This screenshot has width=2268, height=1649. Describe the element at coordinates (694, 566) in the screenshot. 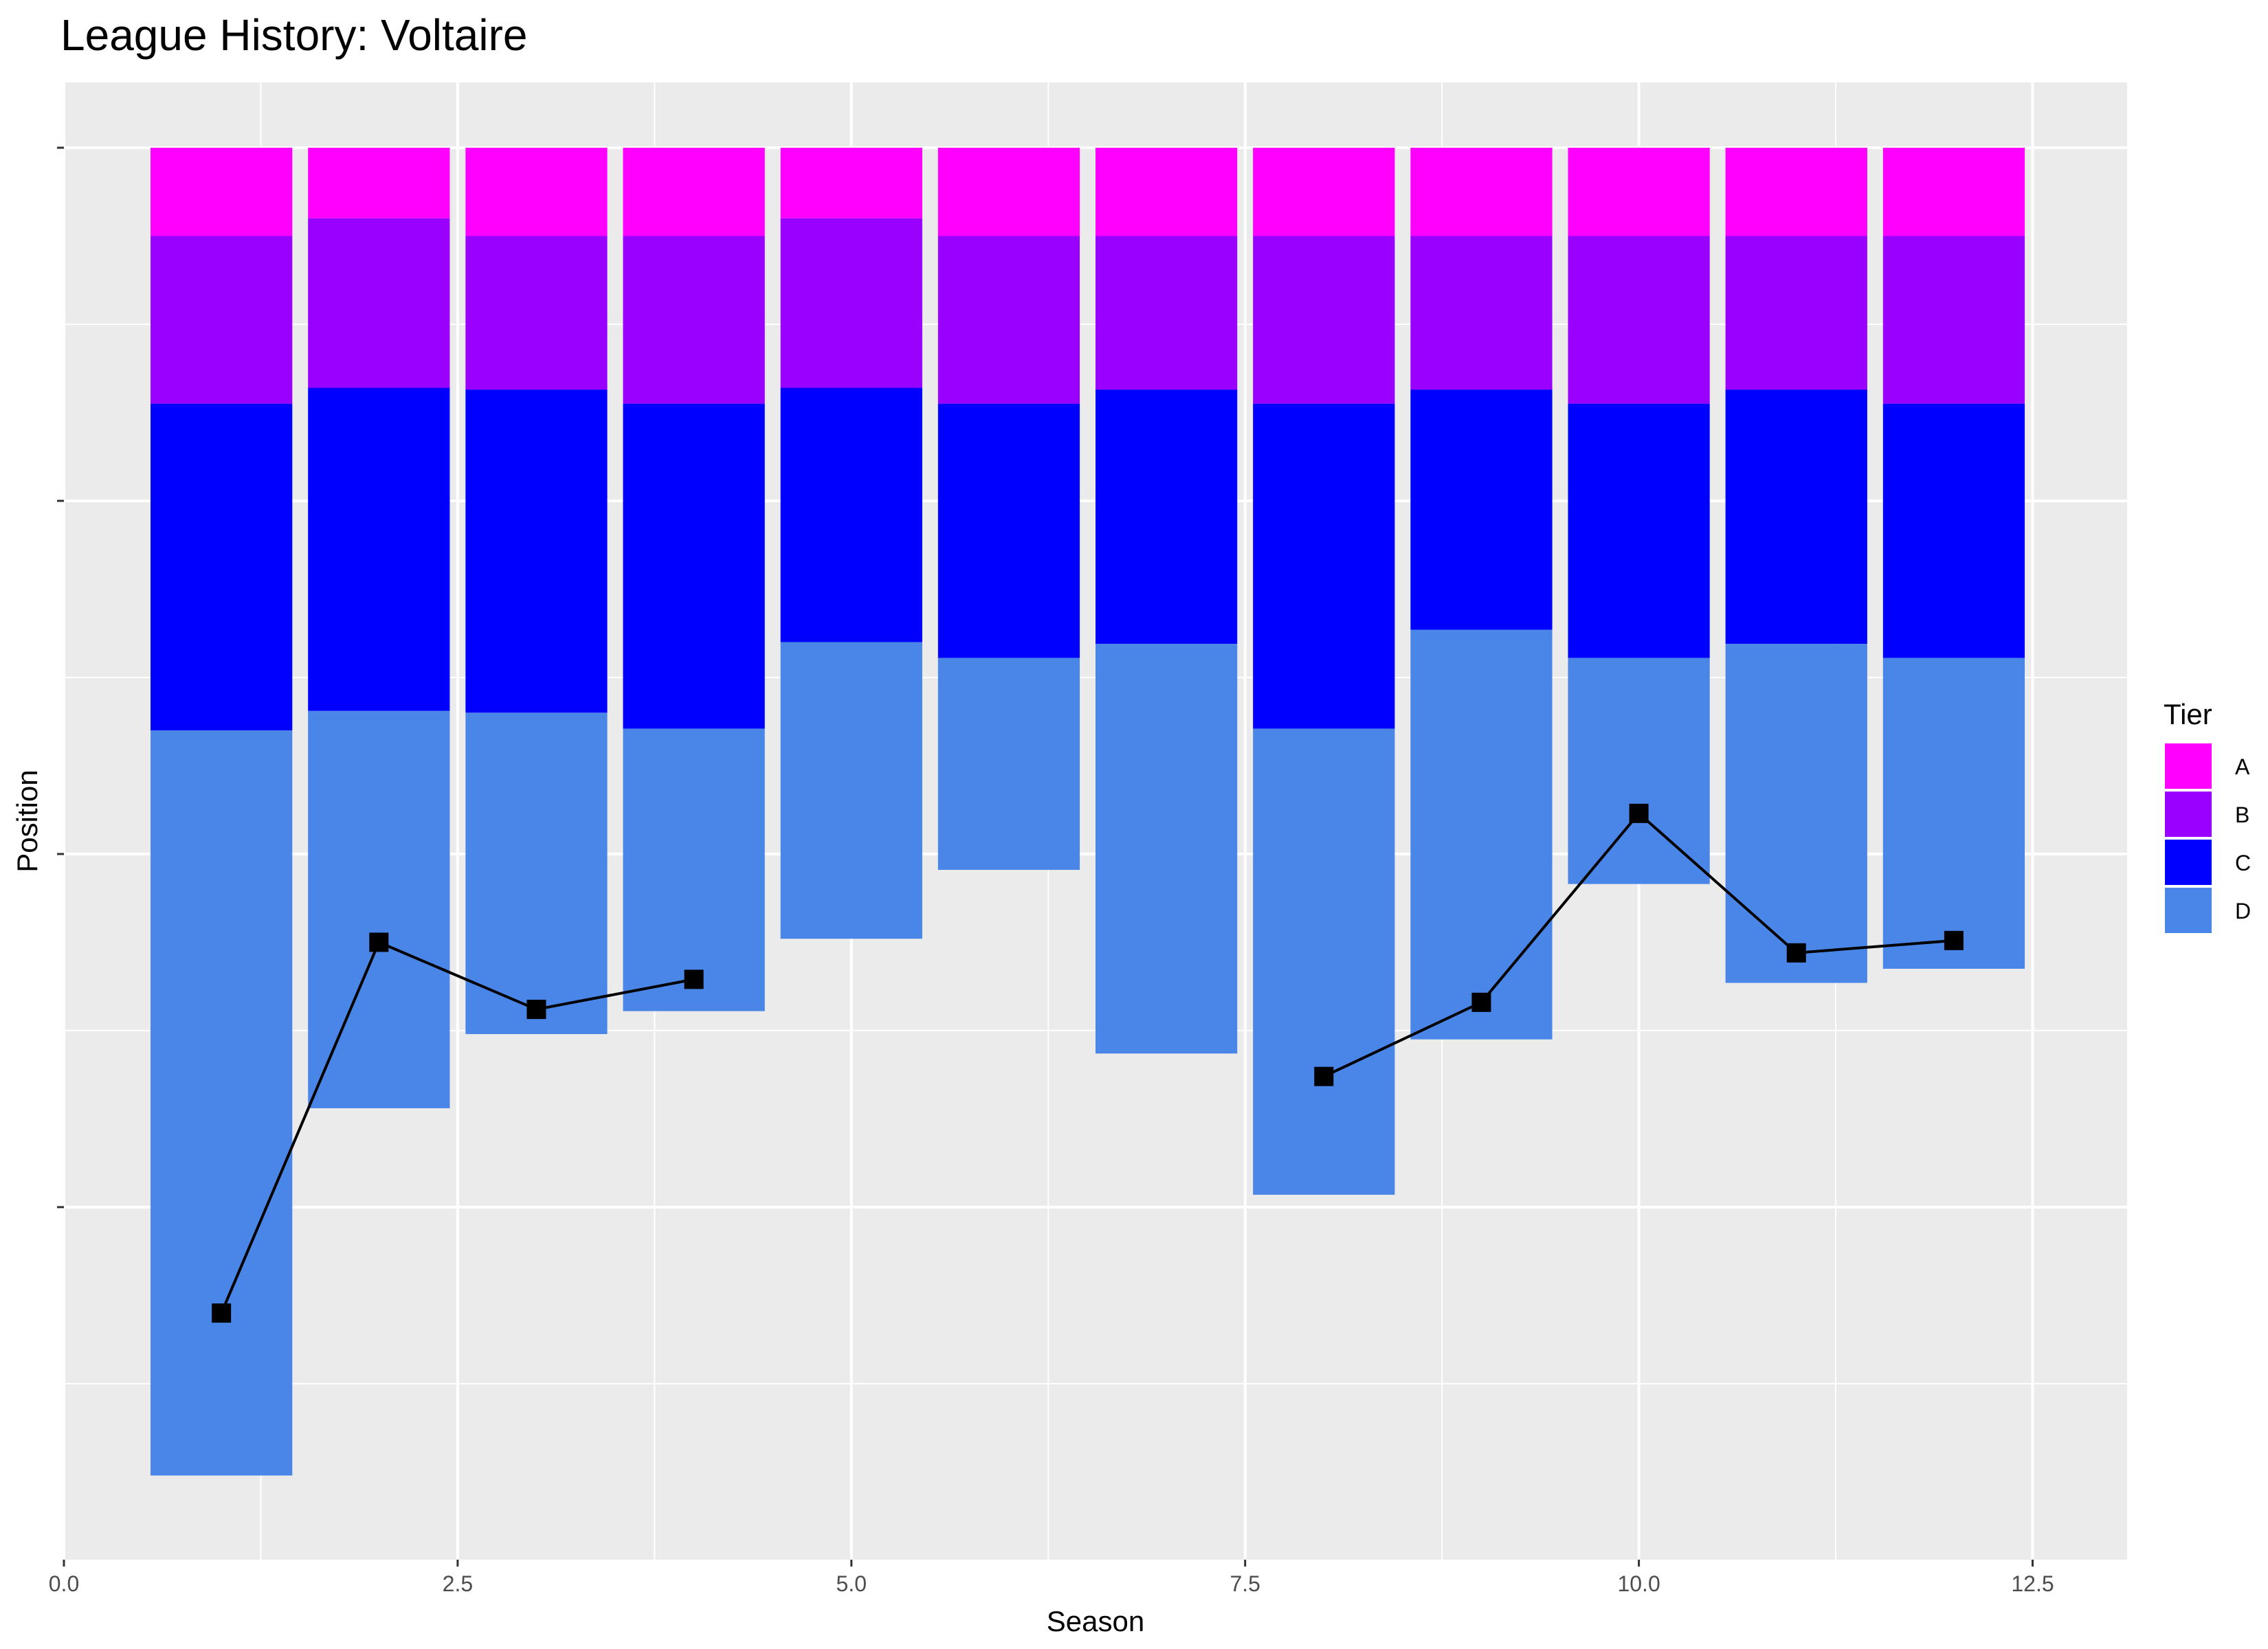

I see `bar-season-4-tier-c` at that location.